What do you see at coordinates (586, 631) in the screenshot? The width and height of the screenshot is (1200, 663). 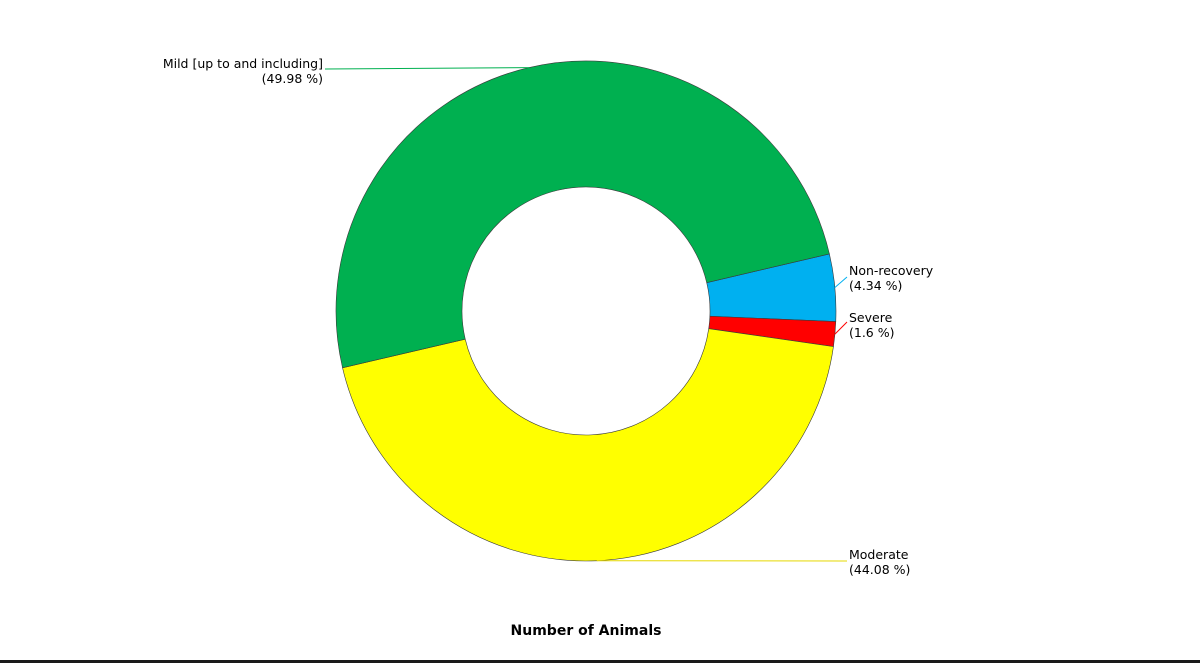 I see `chart-title: Number of Animals` at bounding box center [586, 631].